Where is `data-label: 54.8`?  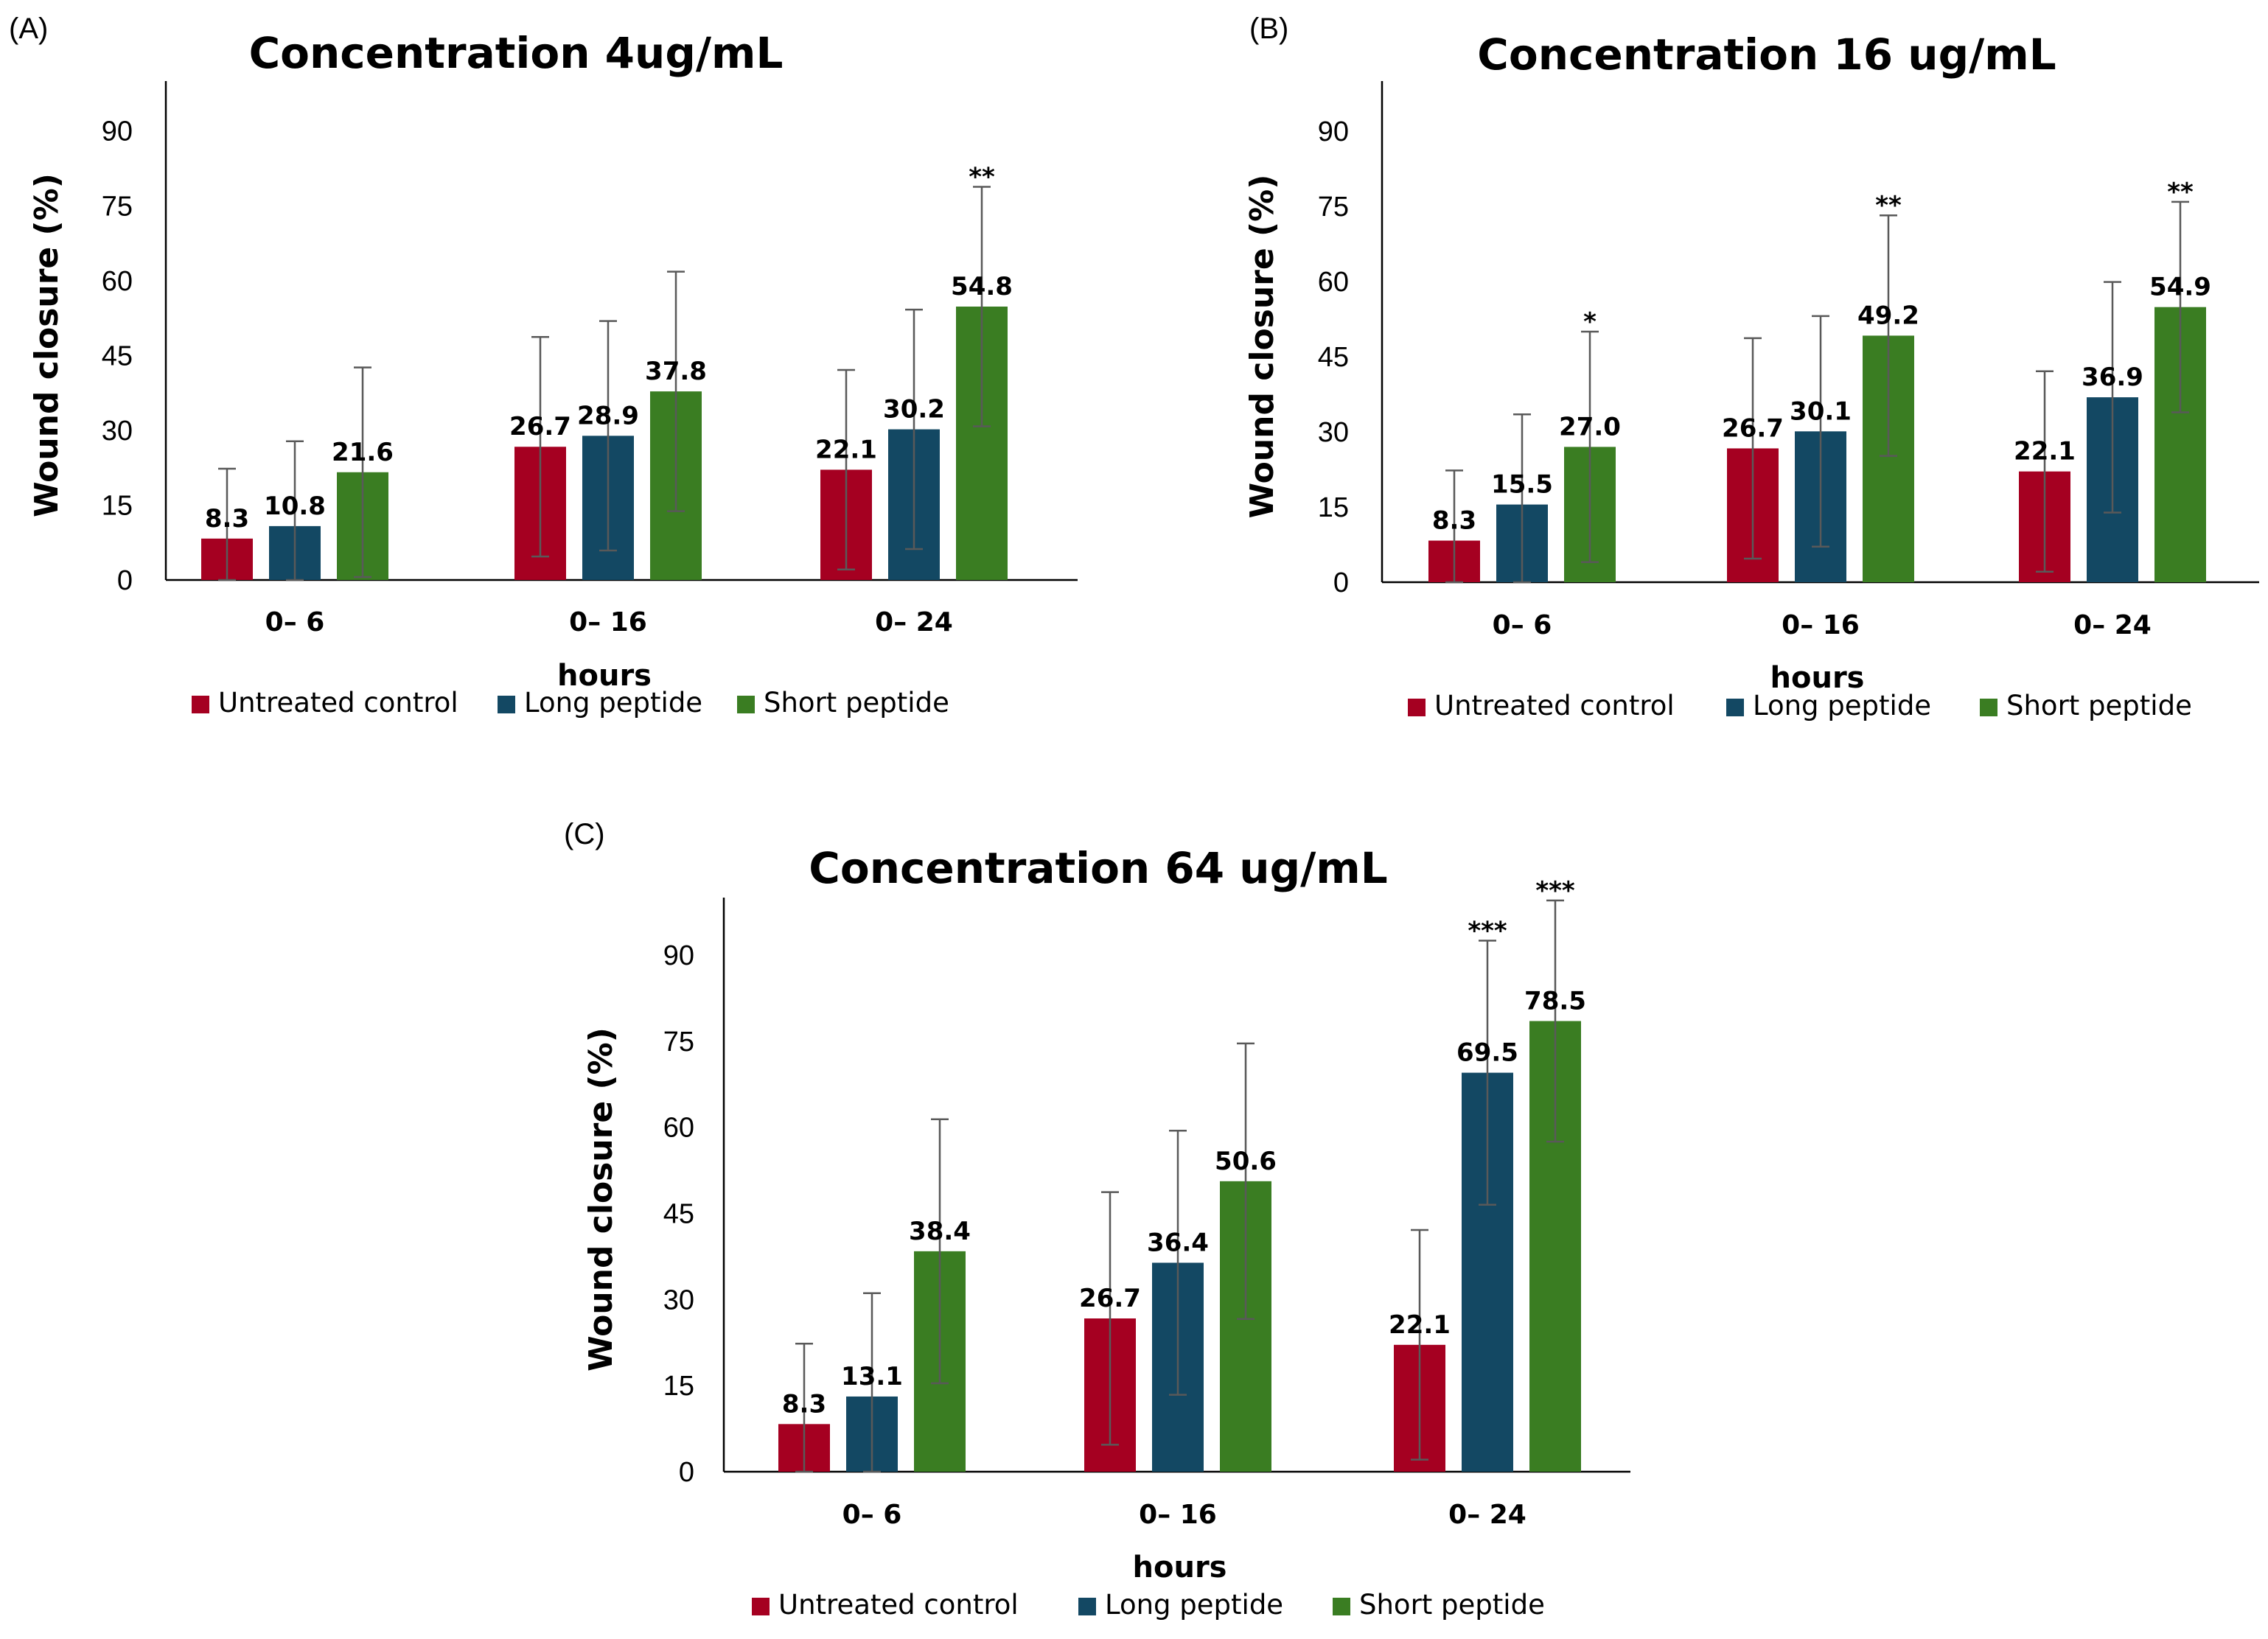
data-label: 54.8 is located at coordinates (982, 286).